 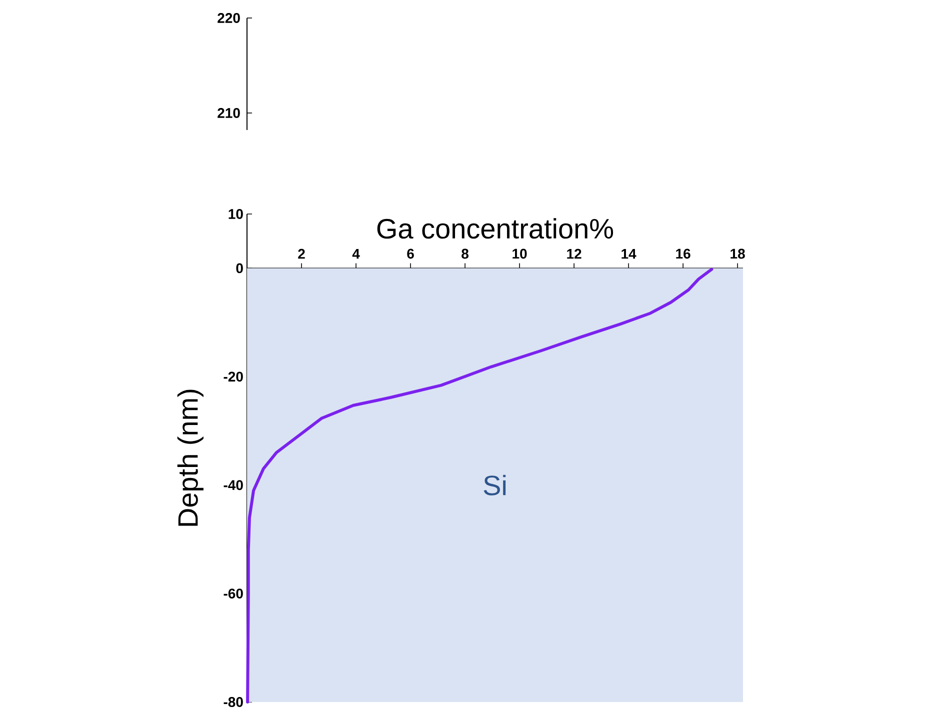 What do you see at coordinates (233, 485) in the screenshot?
I see `y-tick-label: -40` at bounding box center [233, 485].